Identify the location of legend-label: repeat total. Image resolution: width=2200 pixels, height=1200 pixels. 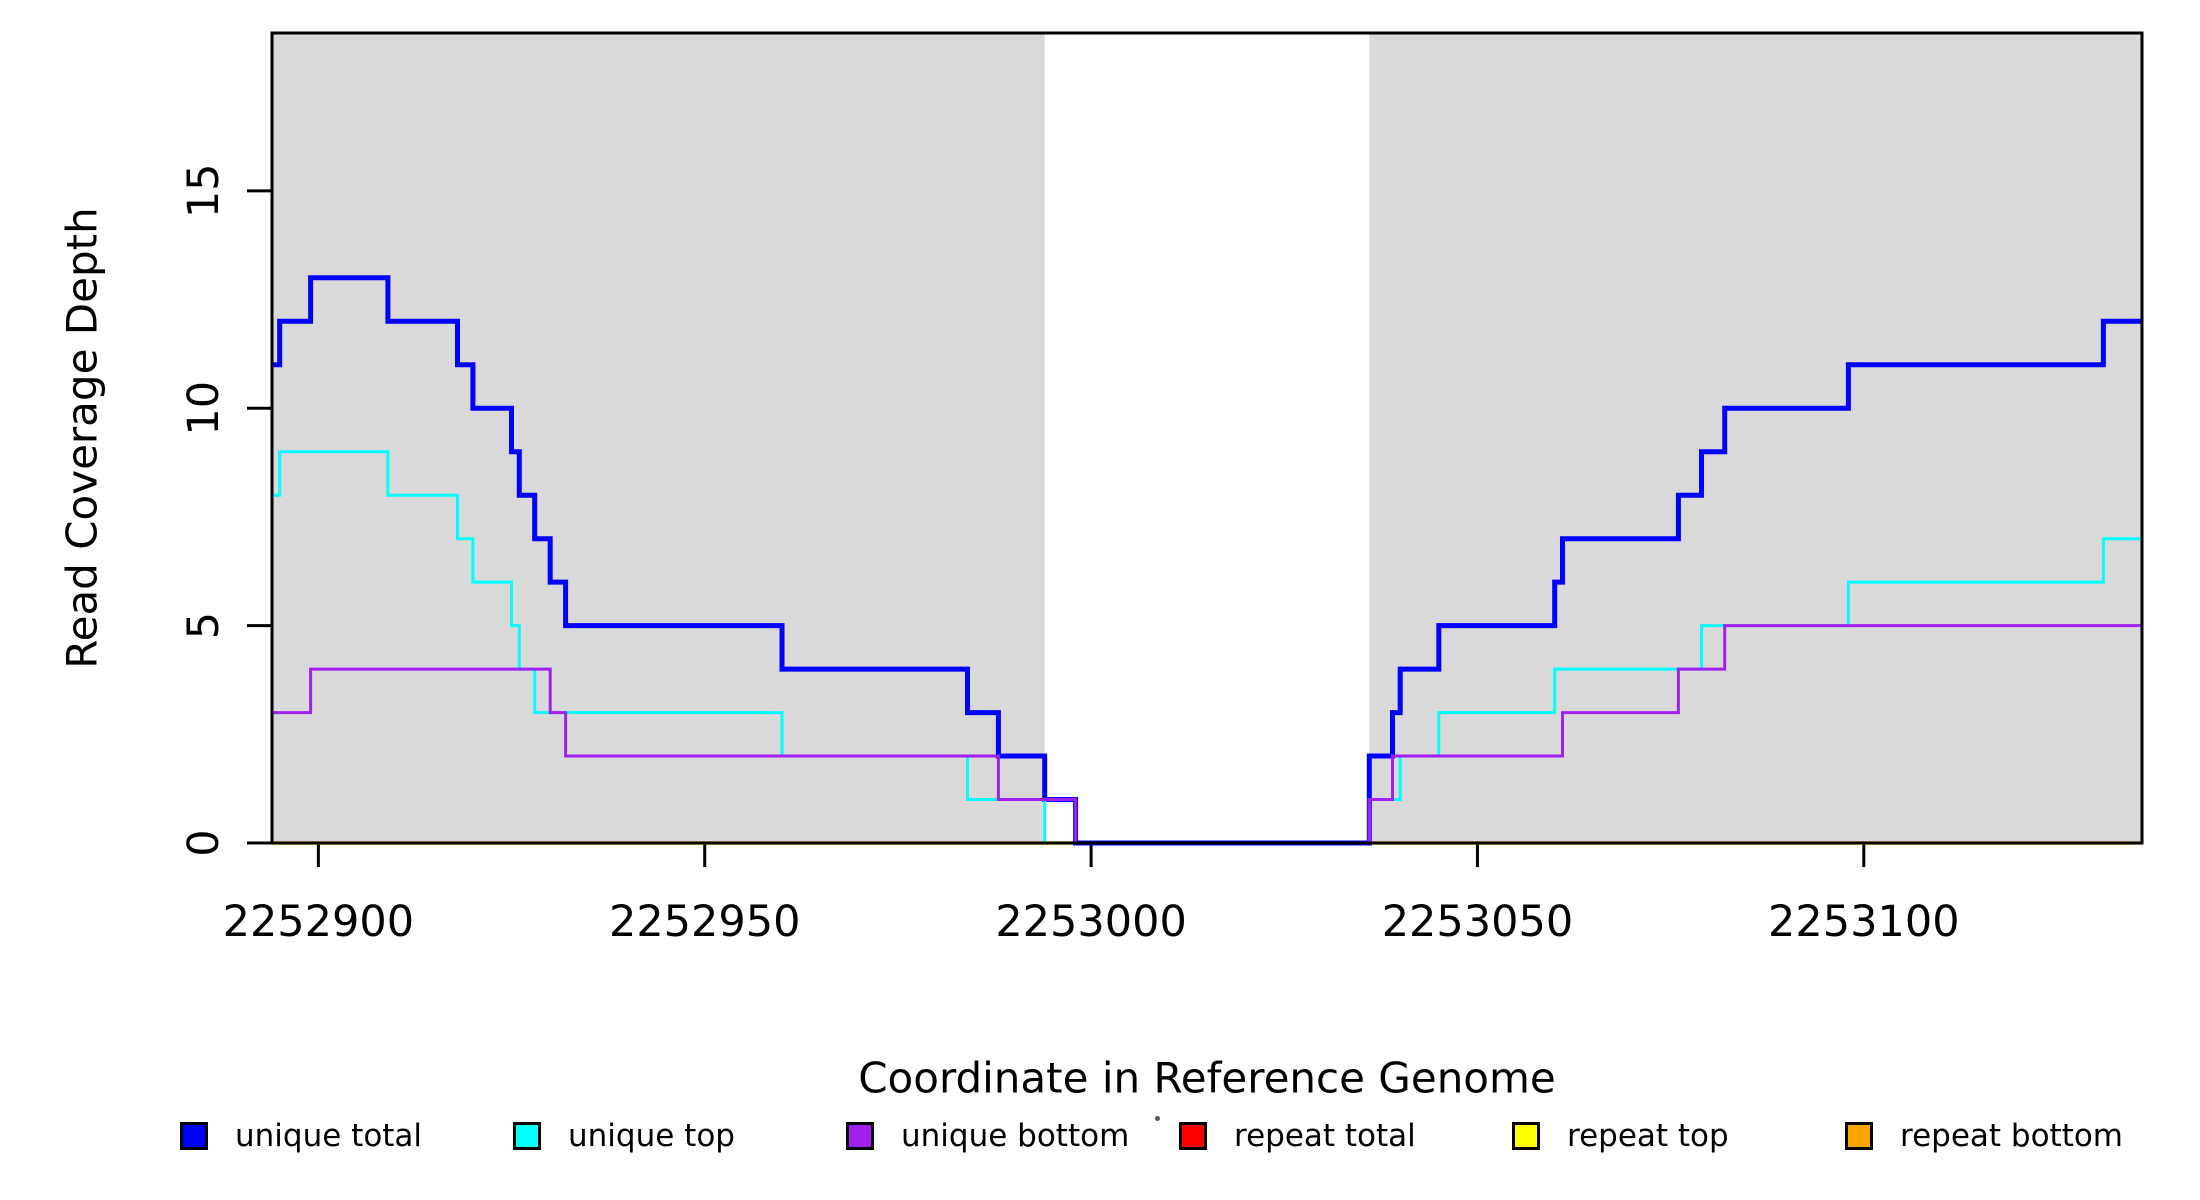
(1325, 1136).